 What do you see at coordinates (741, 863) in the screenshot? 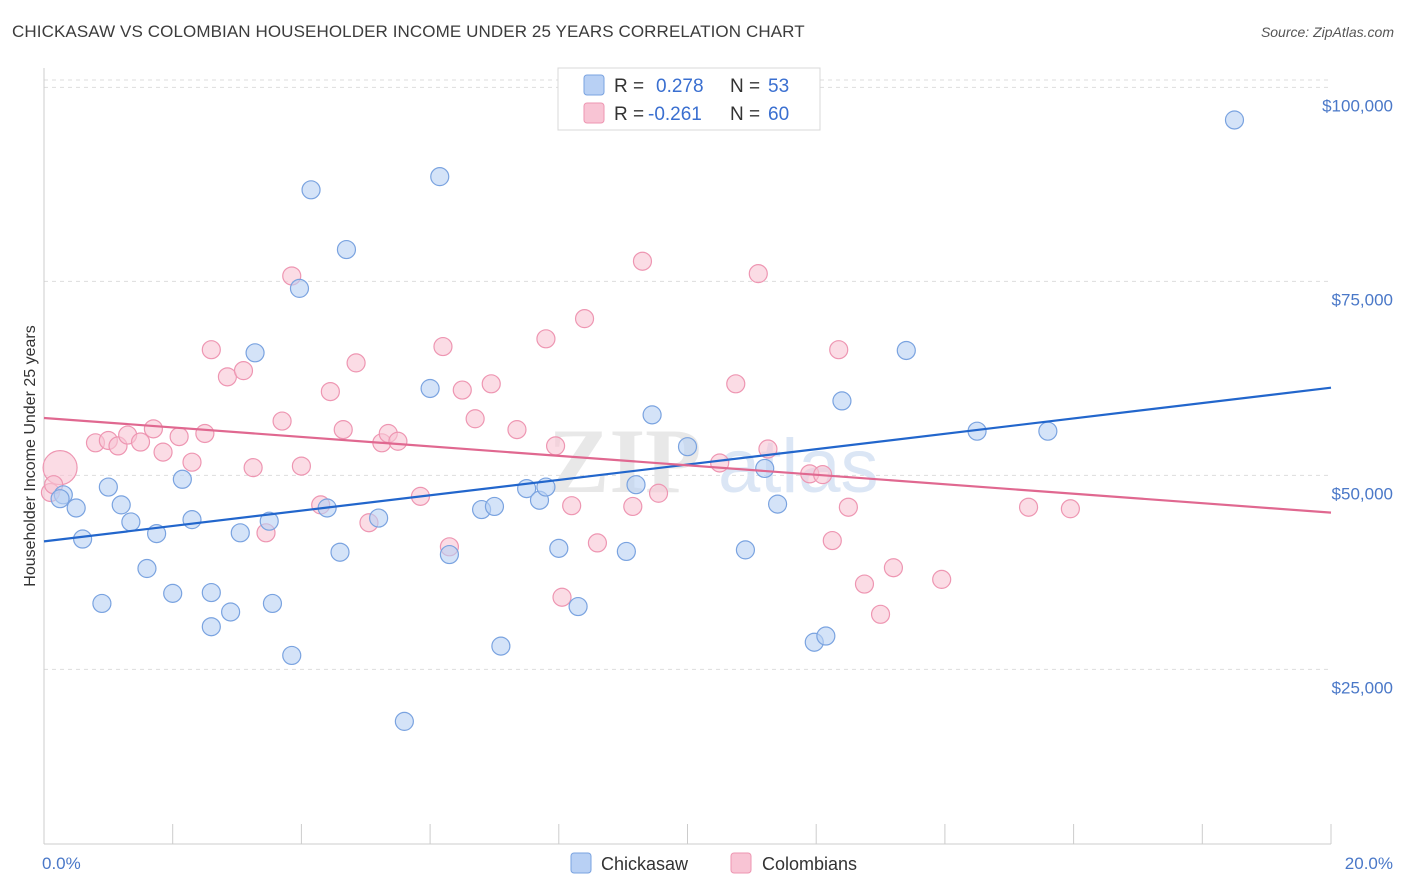
I see `series-legend-swatch-colombians` at bounding box center [741, 863].